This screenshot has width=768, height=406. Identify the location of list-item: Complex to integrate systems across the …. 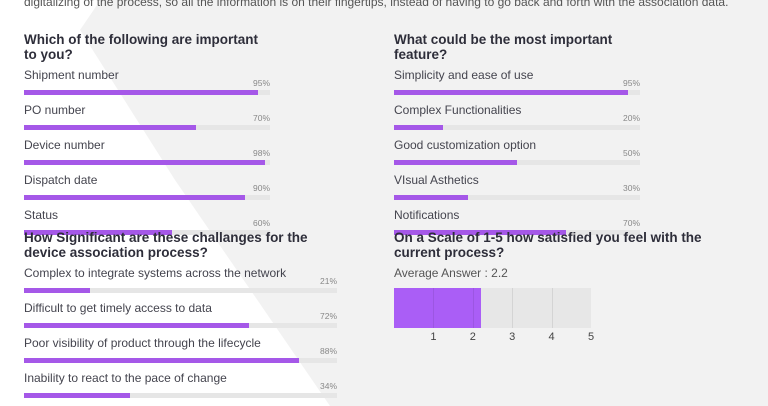
(180, 283).